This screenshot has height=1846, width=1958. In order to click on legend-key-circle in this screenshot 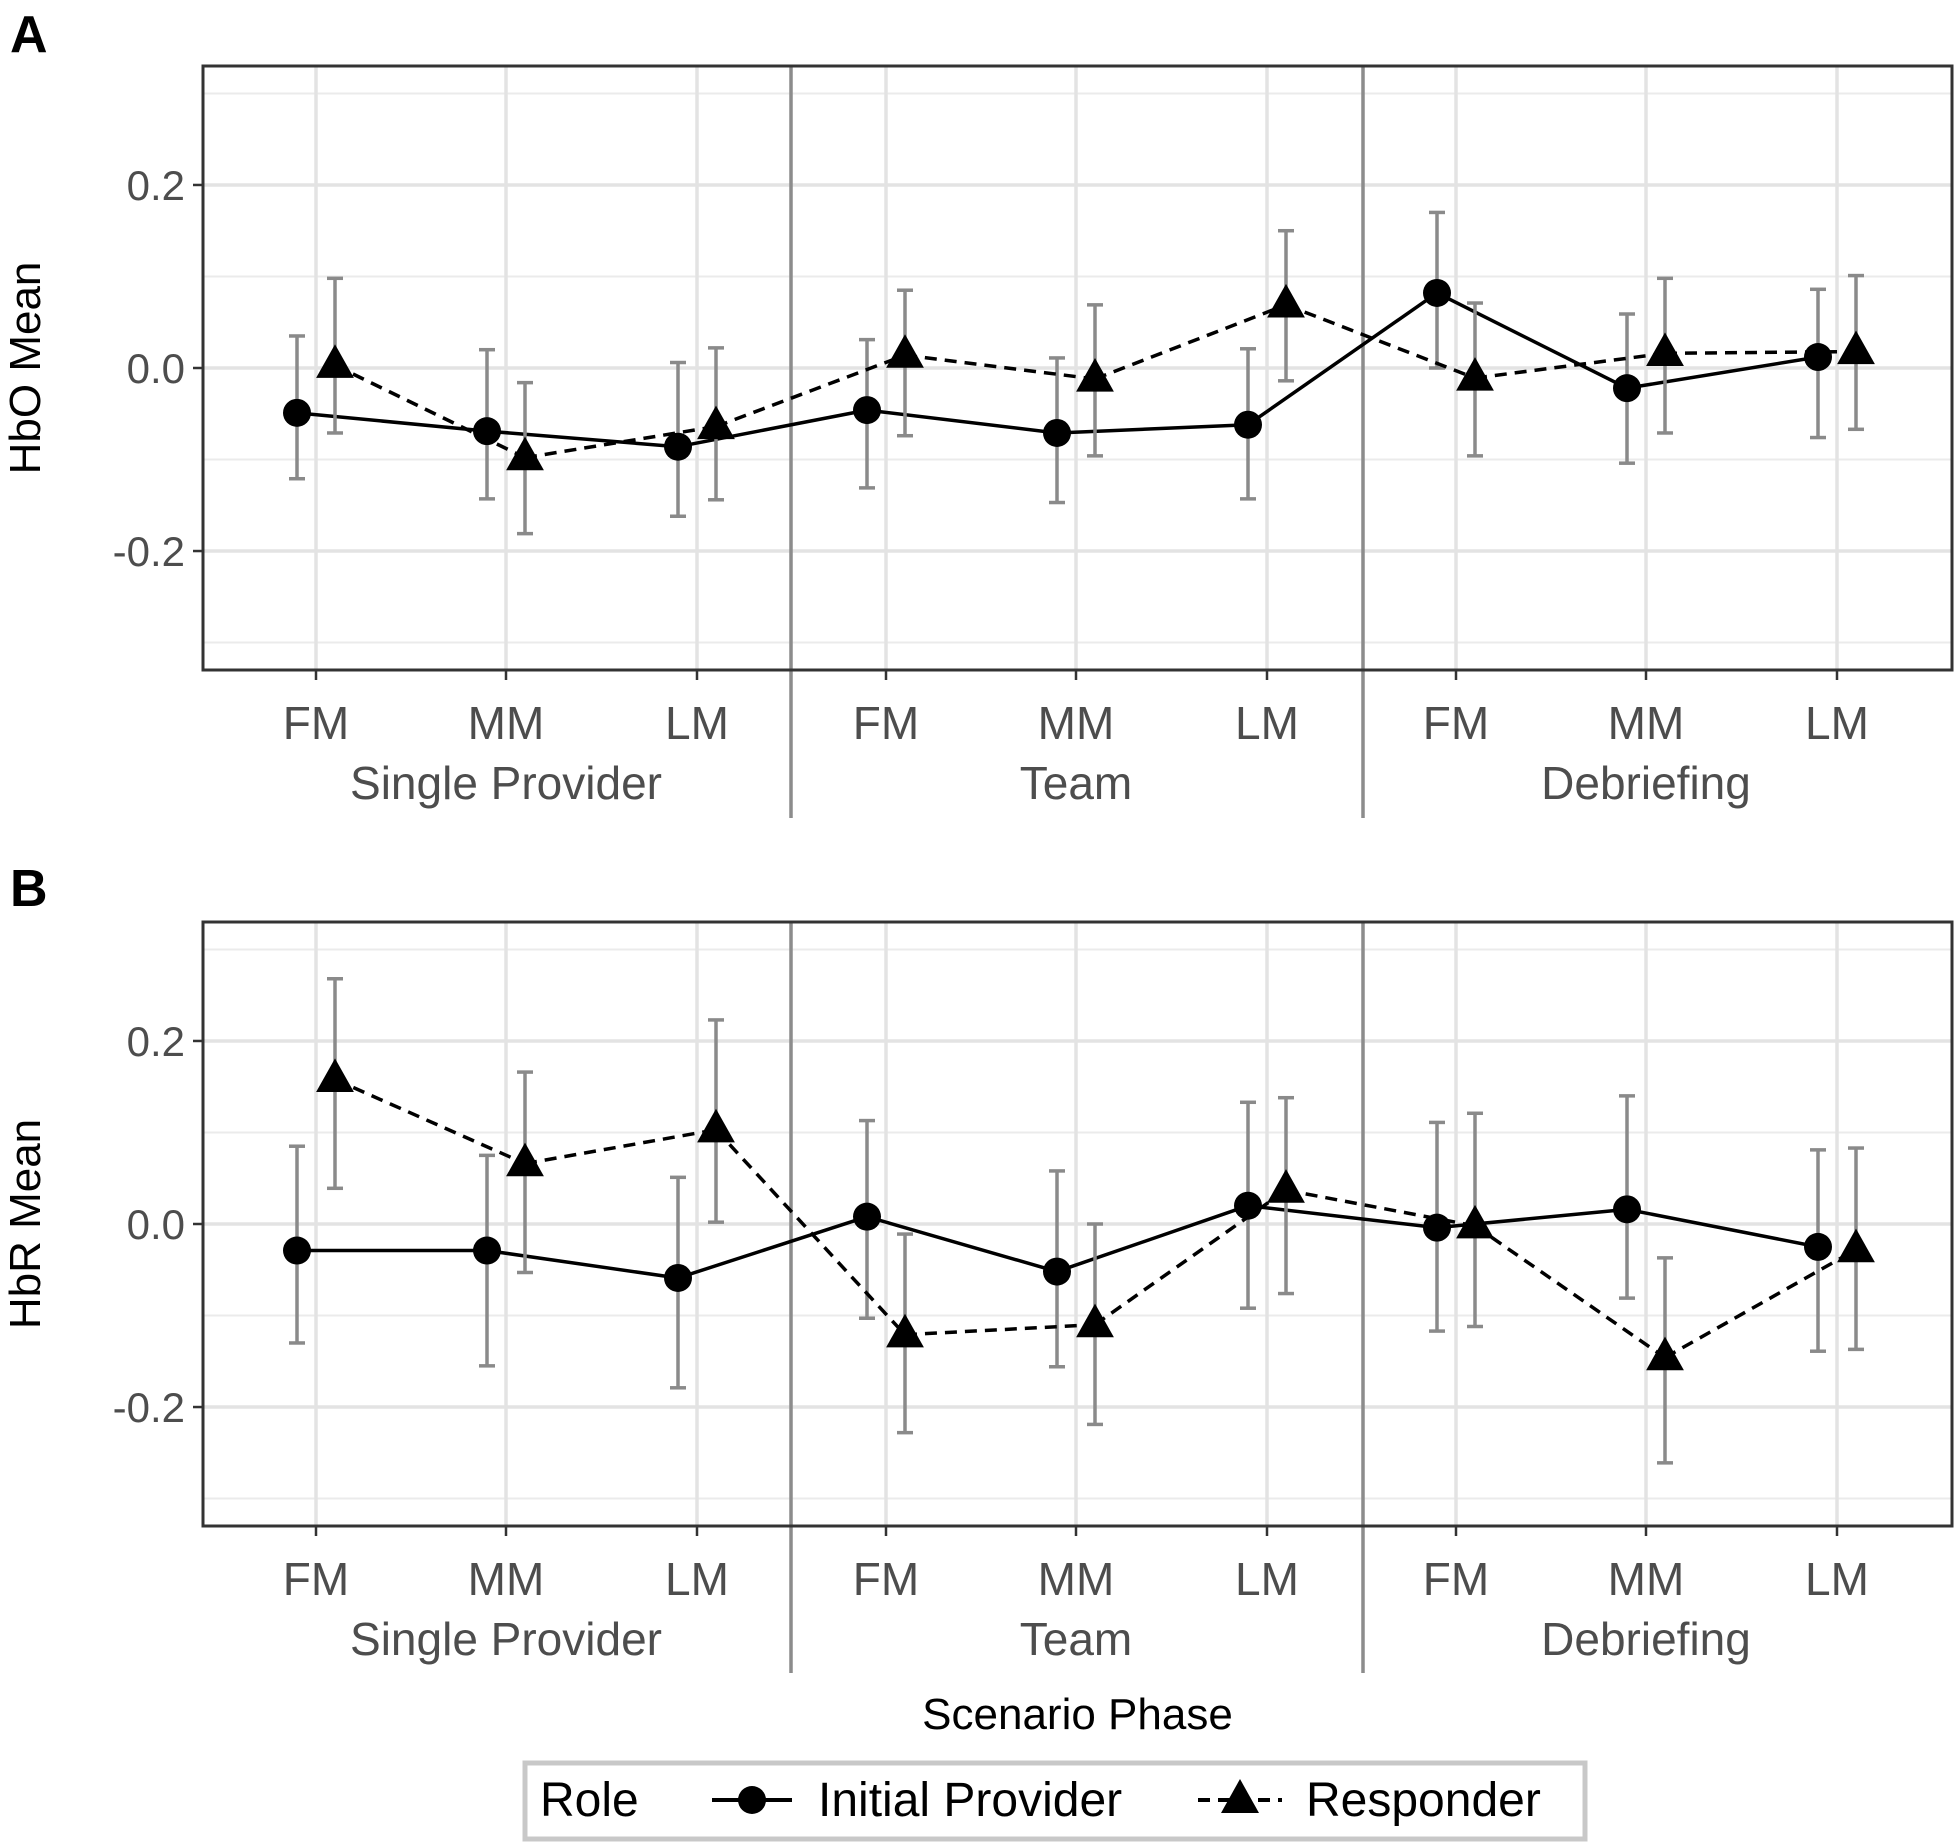, I will do `click(752, 1800)`.